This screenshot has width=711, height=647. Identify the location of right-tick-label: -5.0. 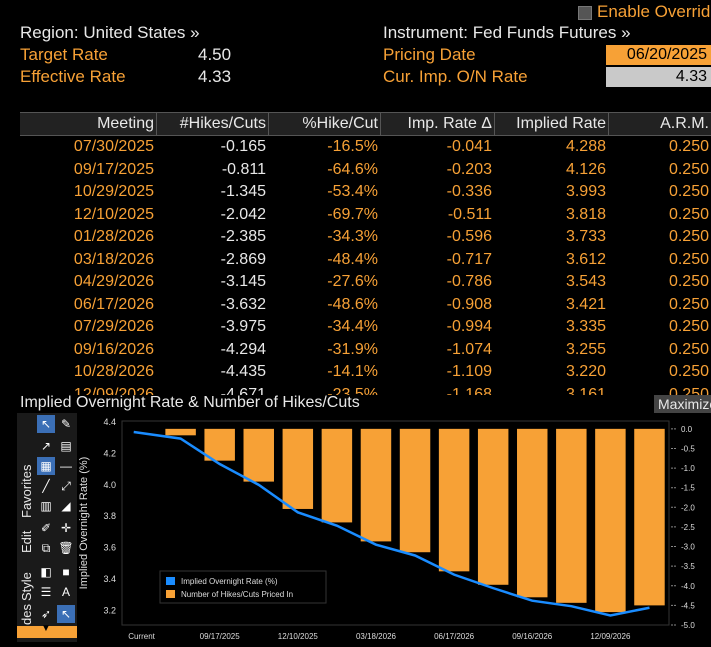
(688, 625).